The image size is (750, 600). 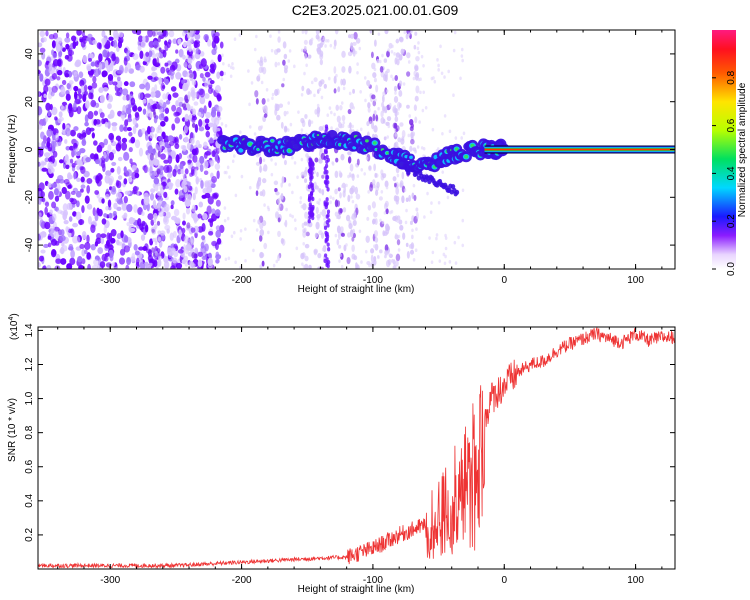 What do you see at coordinates (29, 244) in the screenshot?
I see `y-tick-label: -40` at bounding box center [29, 244].